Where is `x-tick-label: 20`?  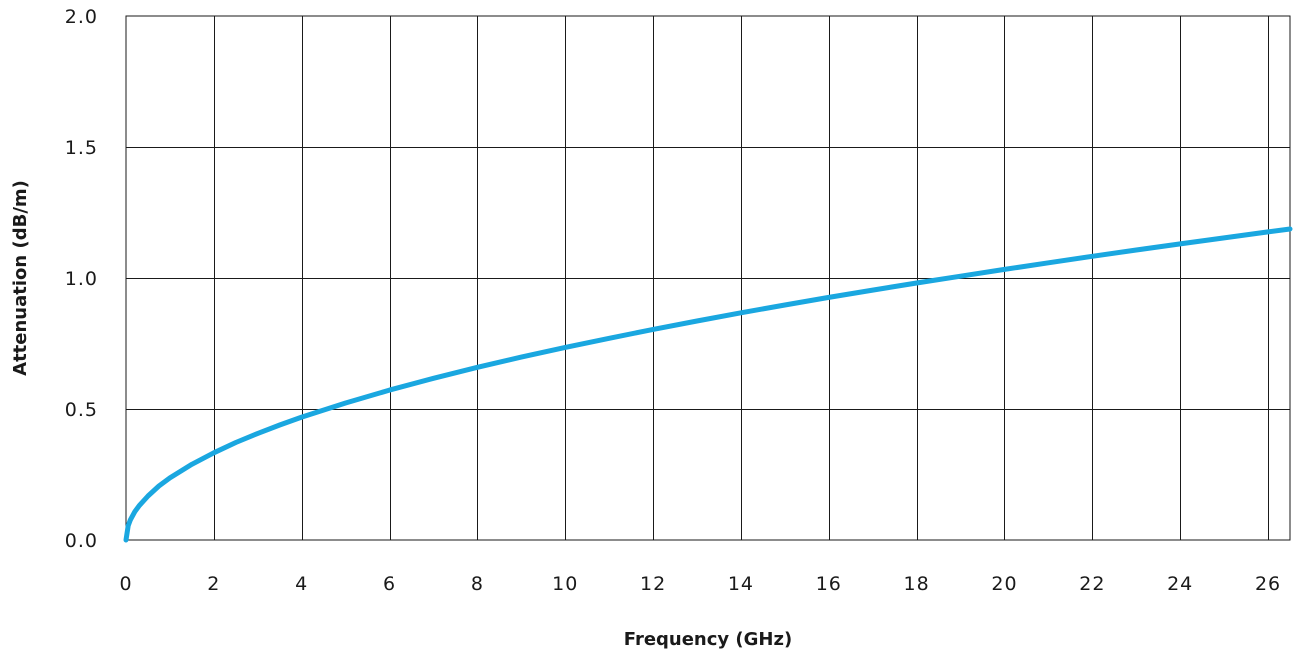
x-tick-label: 20 is located at coordinates (1004, 584).